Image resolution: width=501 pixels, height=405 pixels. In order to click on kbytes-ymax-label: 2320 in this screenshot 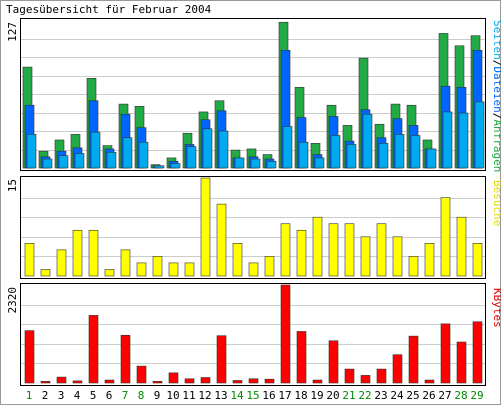, I will do `click(12, 300)`.